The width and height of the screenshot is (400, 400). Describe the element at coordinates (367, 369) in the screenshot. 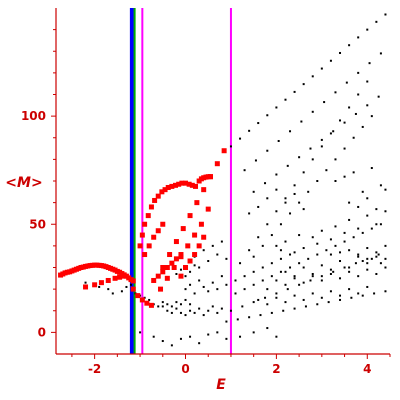

I see `x-tick-label: 4` at that location.